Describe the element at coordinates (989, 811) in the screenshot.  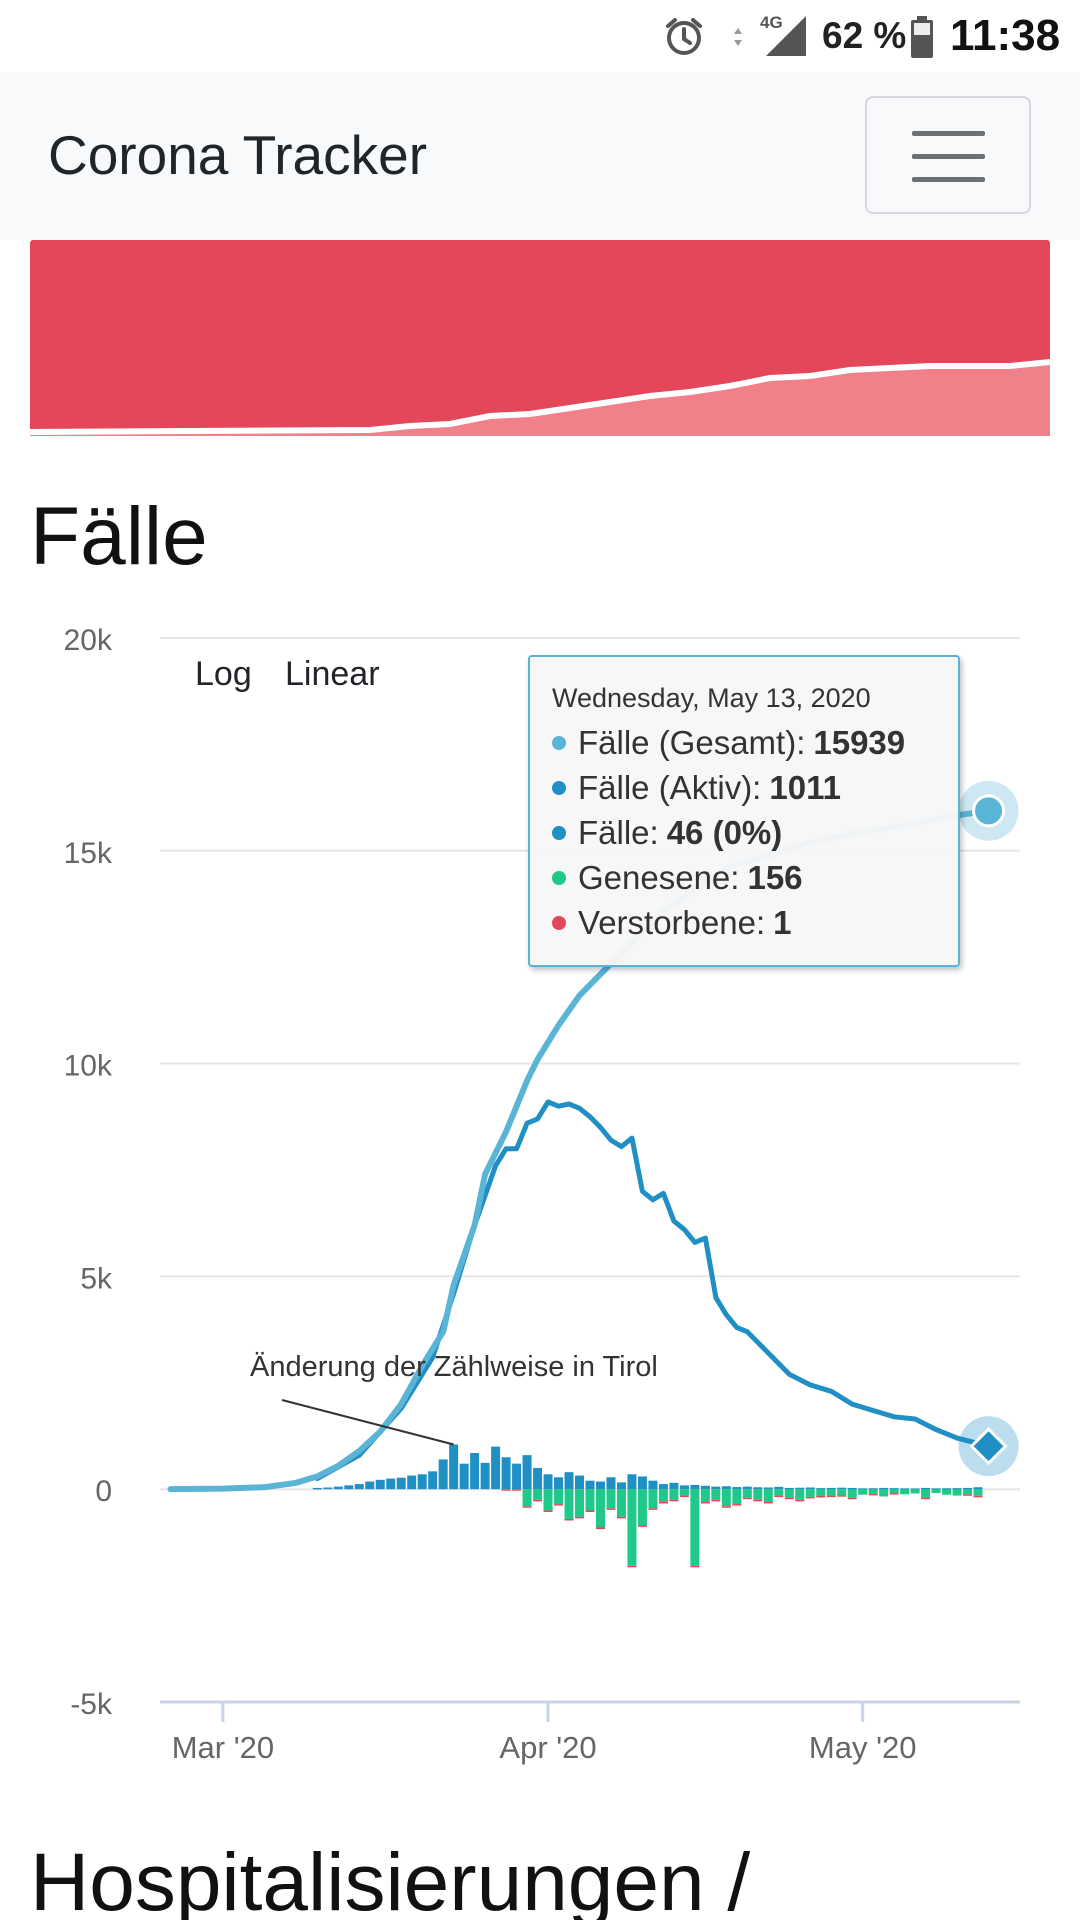
I see `total-marker` at that location.